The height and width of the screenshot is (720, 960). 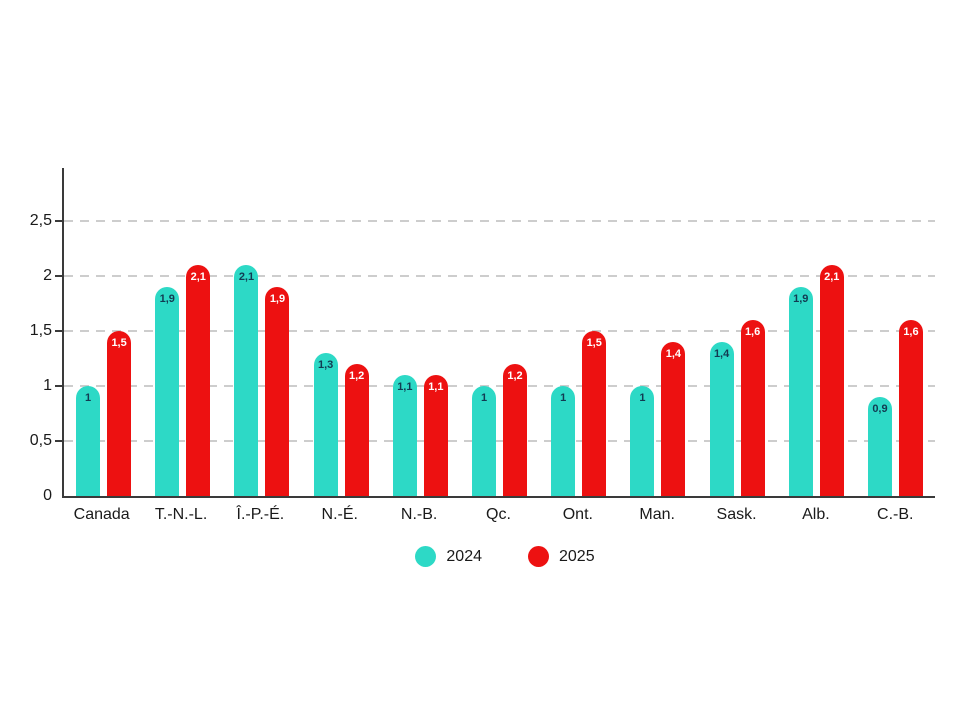 I want to click on y-tick-0,5, so click(x=59, y=441).